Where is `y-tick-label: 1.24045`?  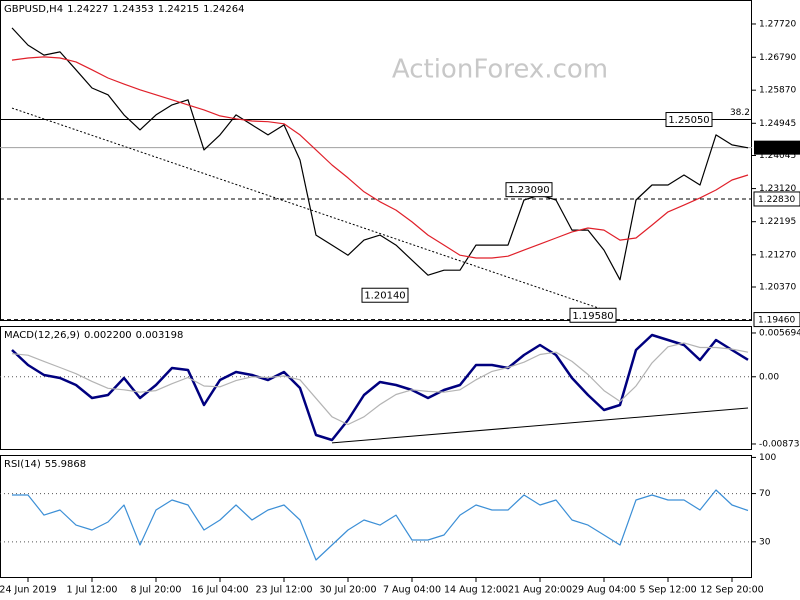 y-tick-label: 1.24045 is located at coordinates (777, 156).